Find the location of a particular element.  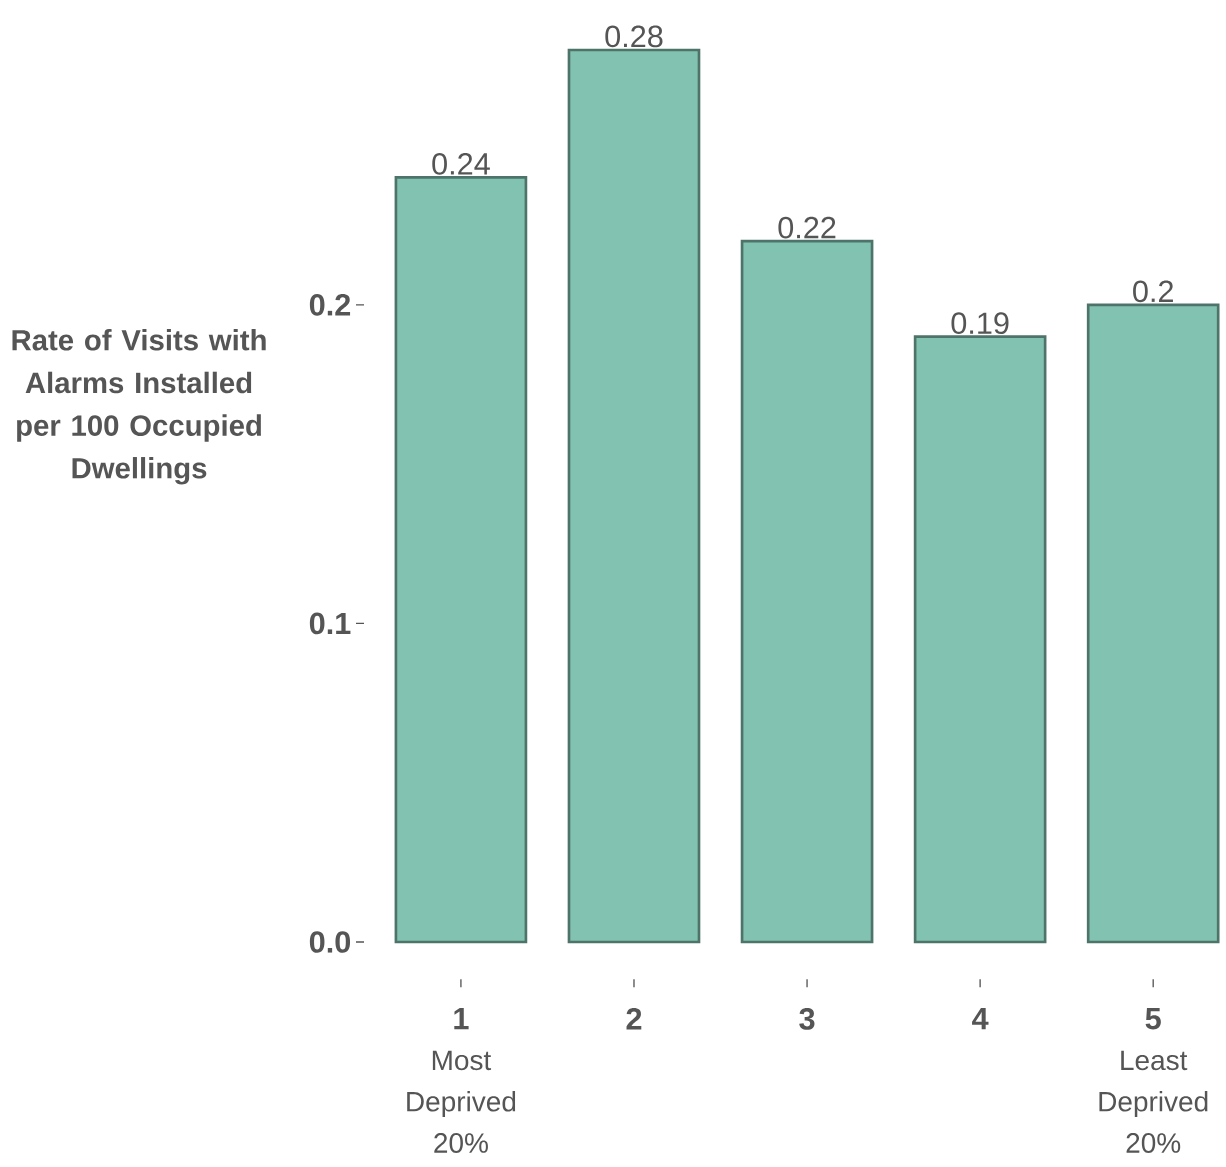

data-label: 0.28 is located at coordinates (634, 36).